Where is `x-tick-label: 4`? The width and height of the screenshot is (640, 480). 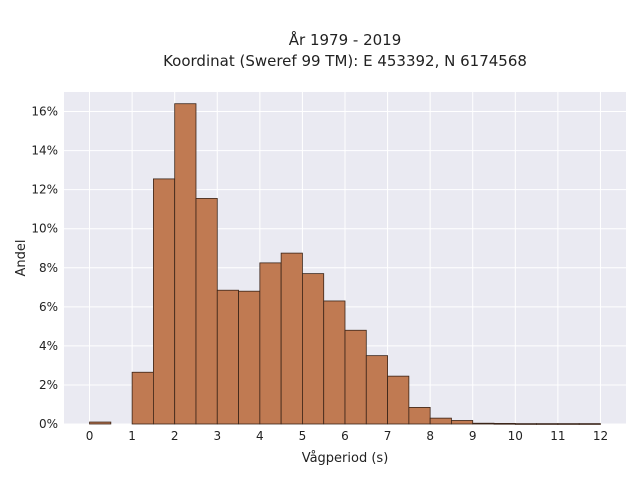 x-tick-label: 4 is located at coordinates (260, 436).